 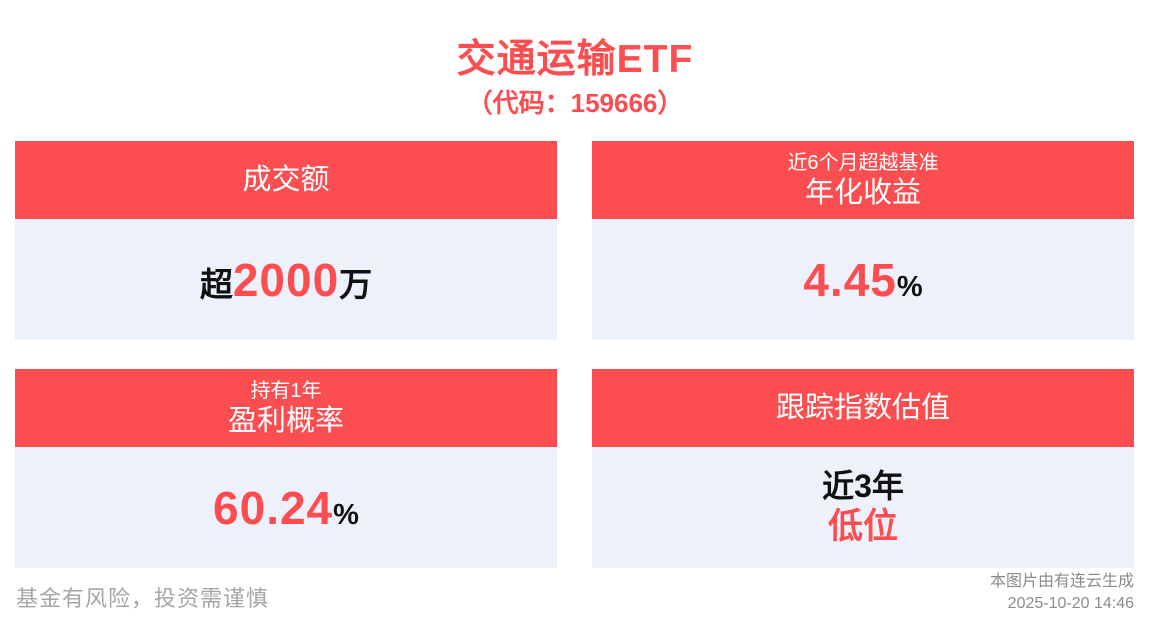 I want to click on card-annualized-return-body: 4.45 %, so click(x=863, y=279).